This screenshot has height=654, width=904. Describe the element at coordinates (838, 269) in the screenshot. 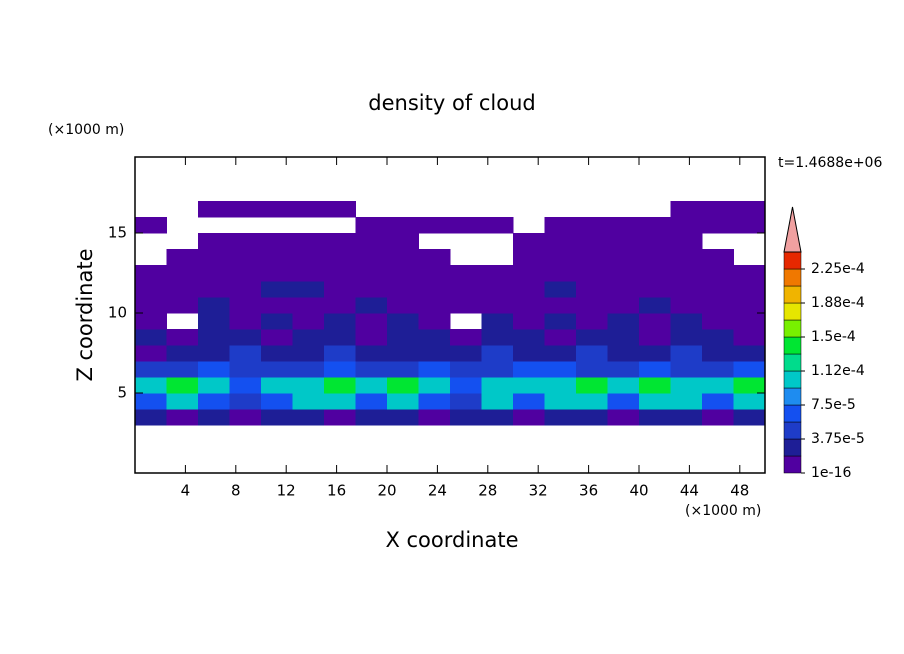

I see `colorbar-label: 2.25e-4` at that location.